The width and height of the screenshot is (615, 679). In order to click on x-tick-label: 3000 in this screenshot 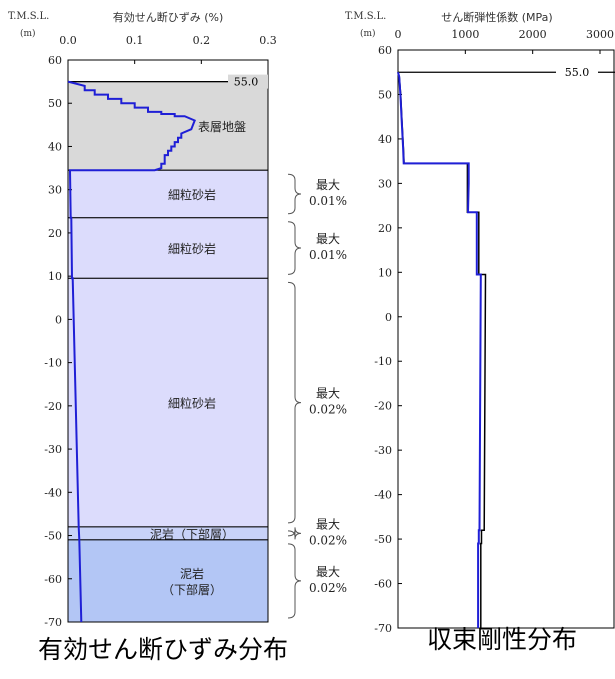, I will do `click(600, 34)`.